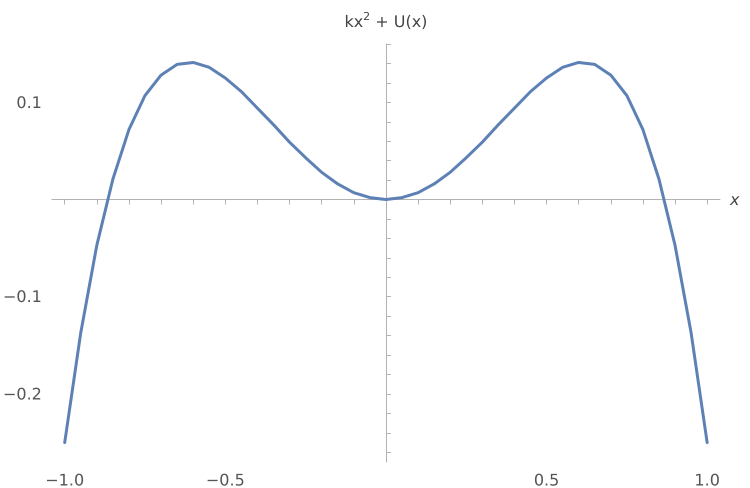  What do you see at coordinates (29, 102) in the screenshot?
I see `y-tick-label: 0.1` at bounding box center [29, 102].